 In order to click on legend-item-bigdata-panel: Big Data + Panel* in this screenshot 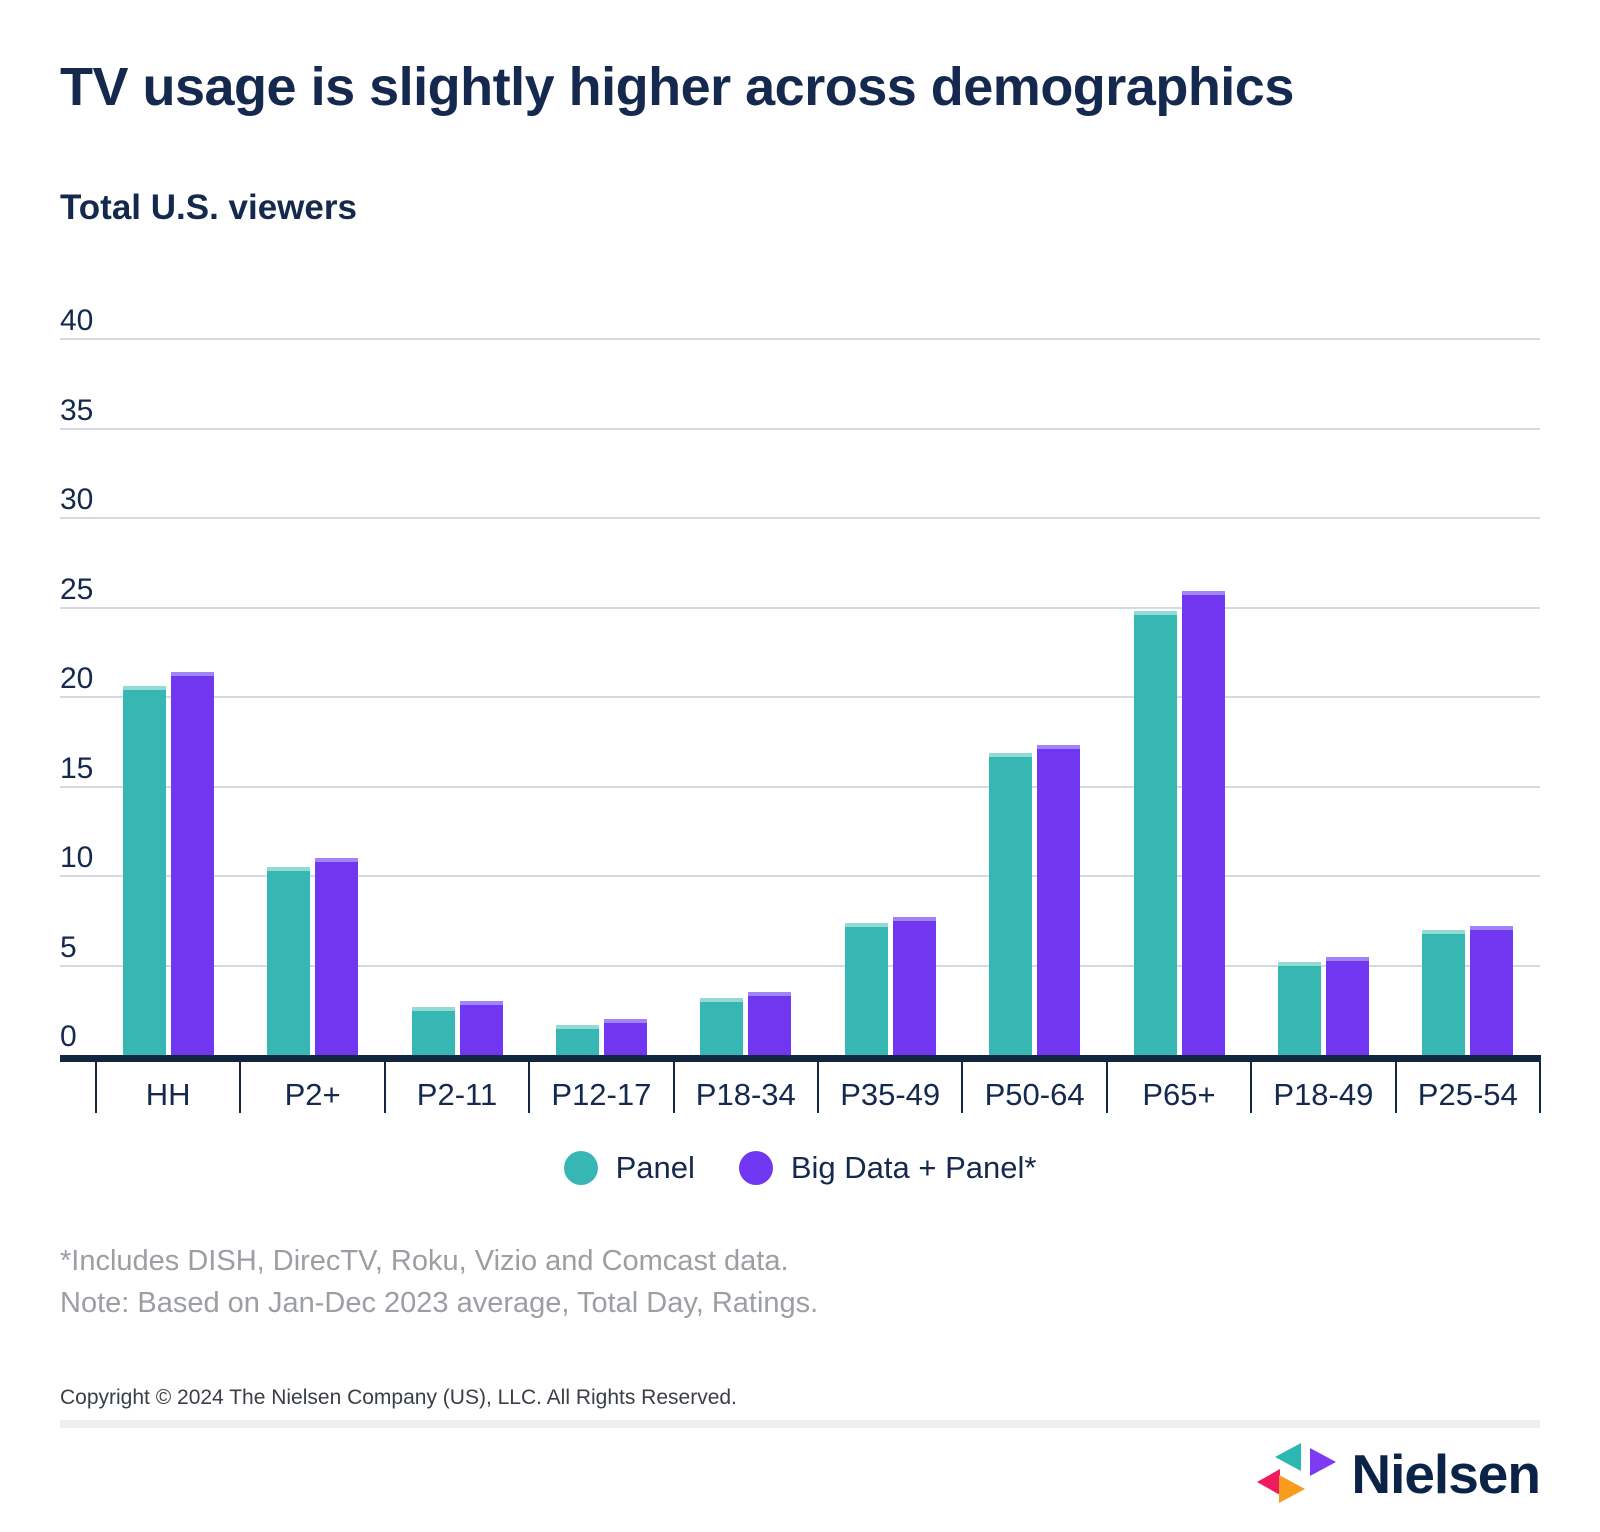, I will do `click(887, 1168)`.